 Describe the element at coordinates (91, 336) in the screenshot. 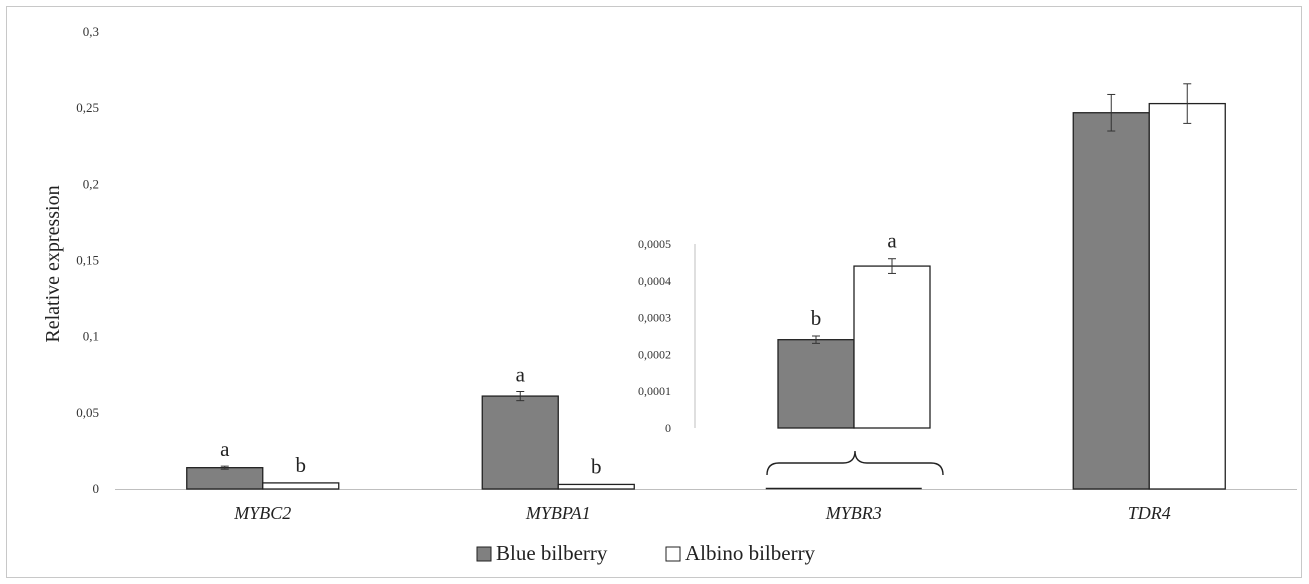

I see `y-tick-label: 0,1` at that location.